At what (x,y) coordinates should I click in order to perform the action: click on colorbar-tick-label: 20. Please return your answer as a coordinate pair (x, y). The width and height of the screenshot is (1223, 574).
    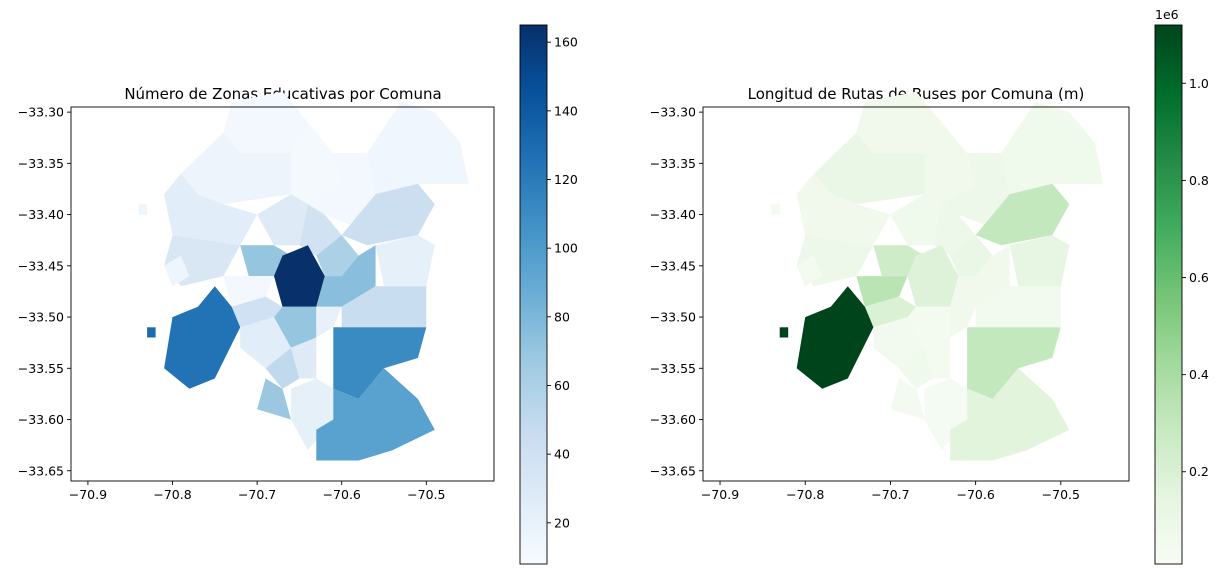
    Looking at the image, I should click on (562, 522).